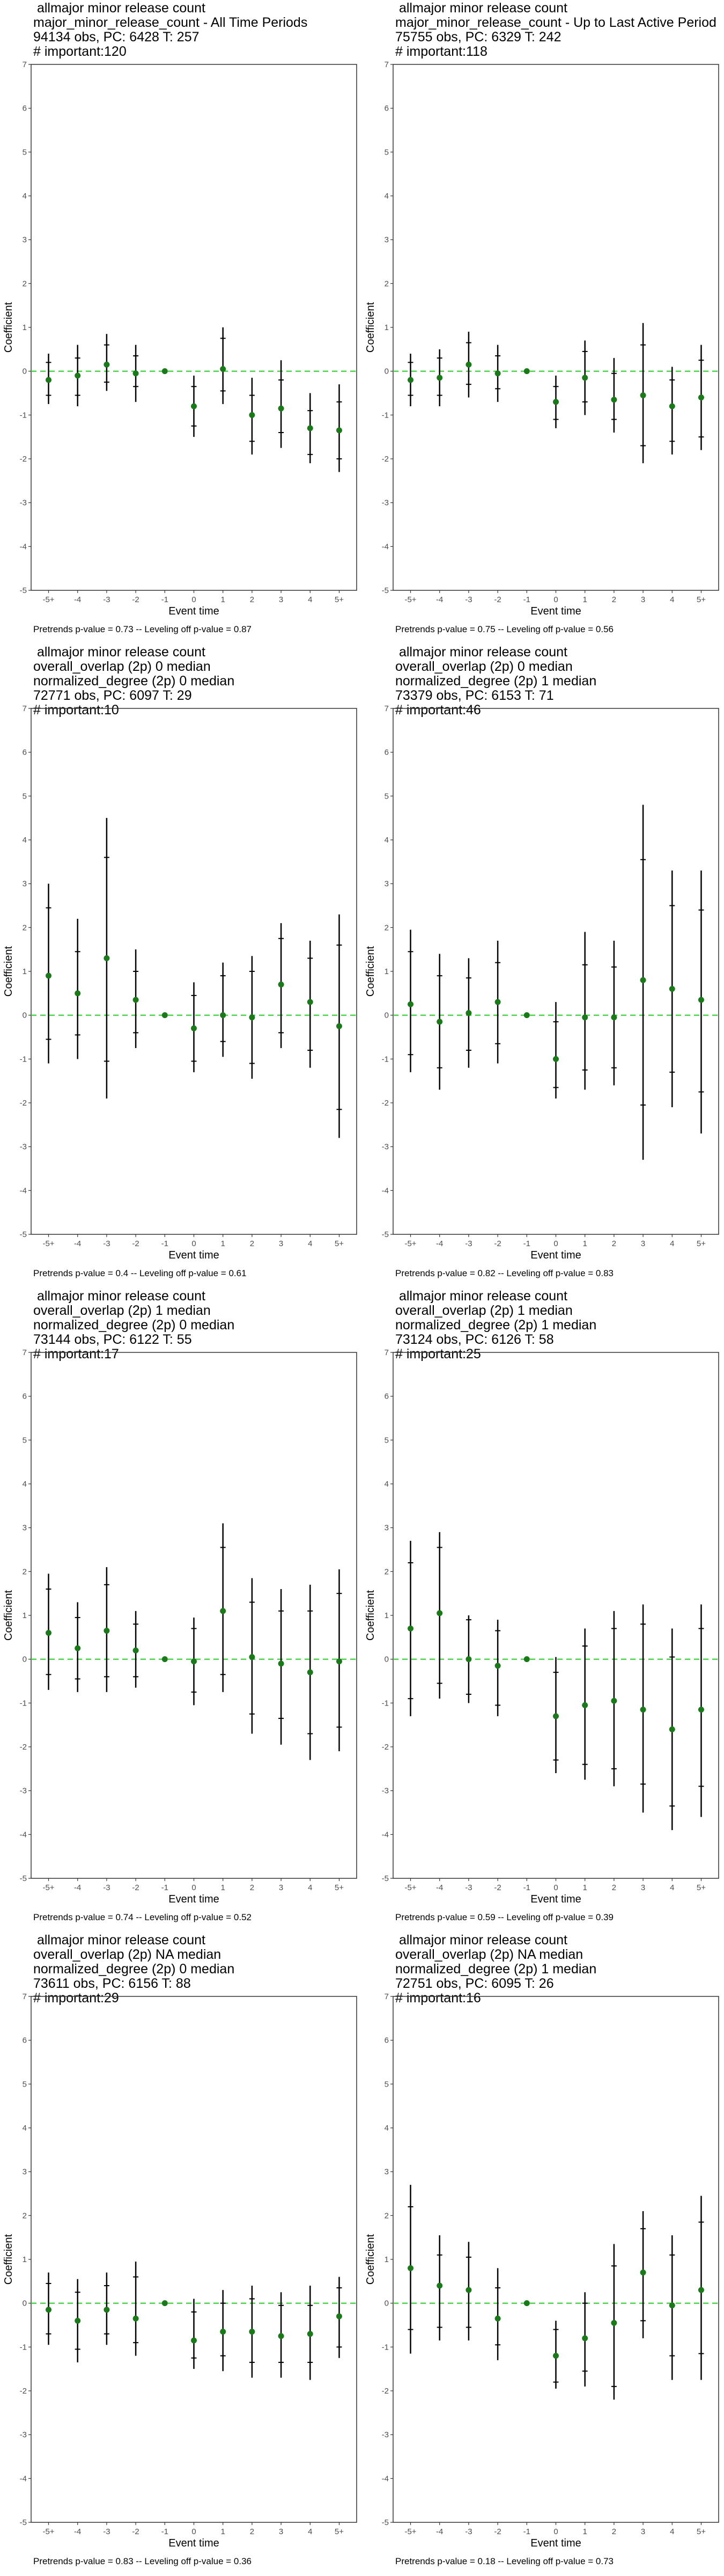 Image resolution: width=724 pixels, height=2576 pixels. I want to click on x-tick-label: -5+, so click(410, 599).